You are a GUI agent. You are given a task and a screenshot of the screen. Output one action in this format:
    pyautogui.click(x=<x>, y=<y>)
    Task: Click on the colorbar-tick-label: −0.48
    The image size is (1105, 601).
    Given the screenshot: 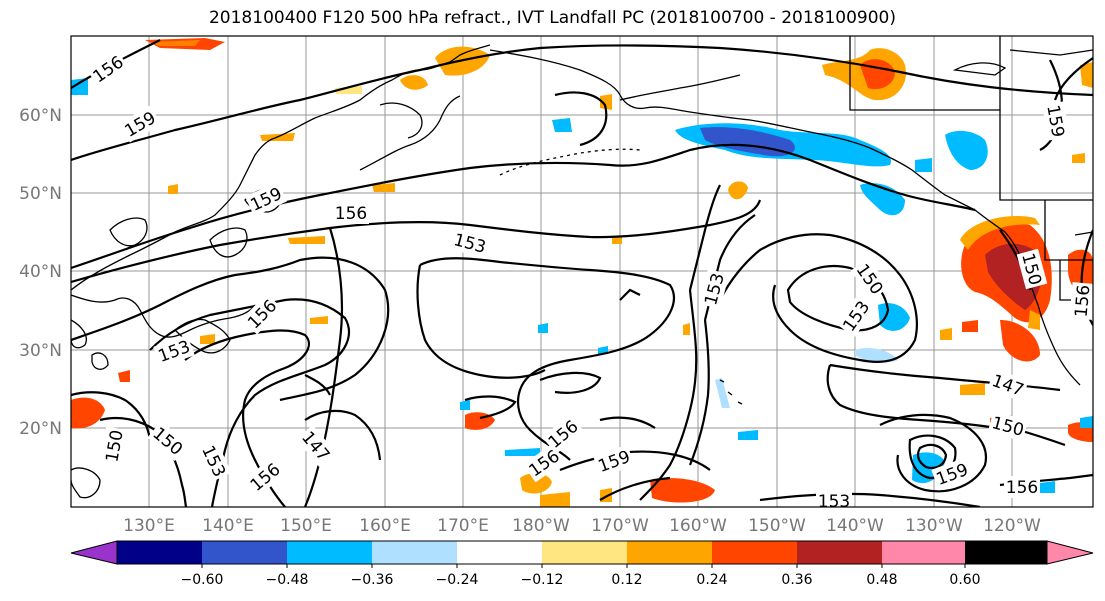 What is the action you would take?
    pyautogui.click(x=287, y=580)
    